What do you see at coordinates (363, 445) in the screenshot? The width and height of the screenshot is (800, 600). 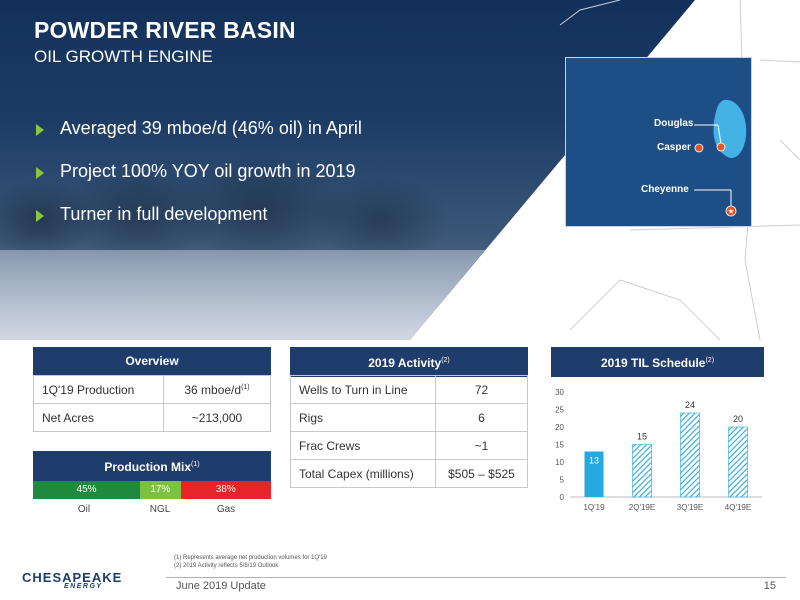 I see `table-cell: Frac Crews` at bounding box center [363, 445].